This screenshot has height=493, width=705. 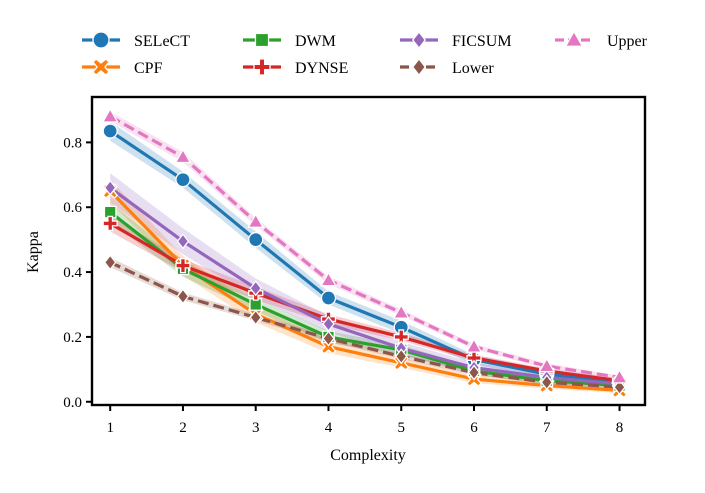 What do you see at coordinates (315, 41) in the screenshot?
I see `legend-label-dwm: DWM` at bounding box center [315, 41].